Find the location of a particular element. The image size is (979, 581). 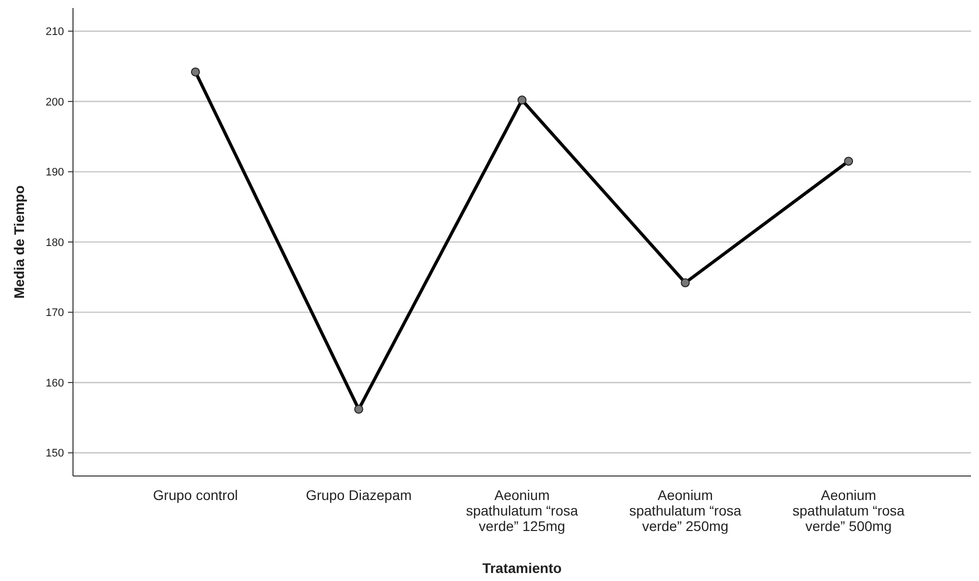

x-axis-title: Tratamiento is located at coordinates (522, 568).